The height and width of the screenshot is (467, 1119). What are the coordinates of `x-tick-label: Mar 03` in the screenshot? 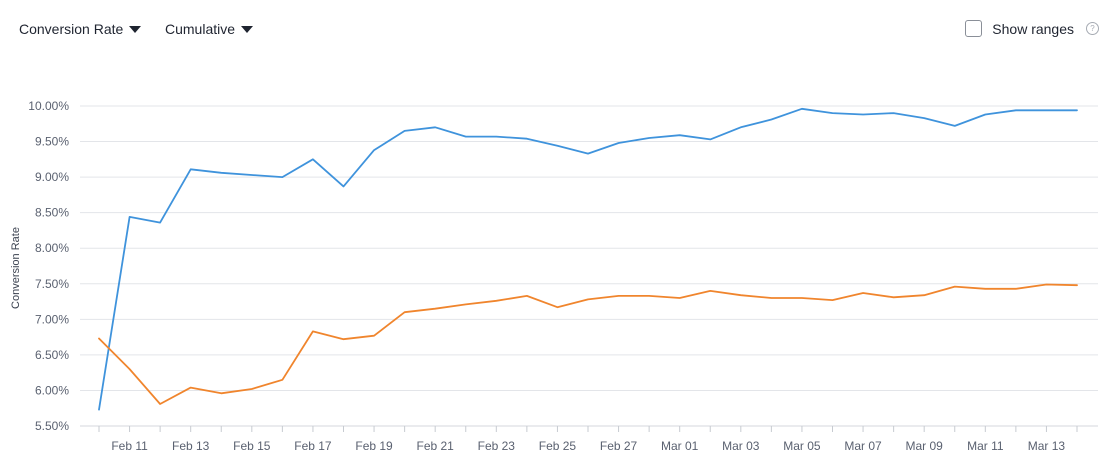 It's located at (741, 446).